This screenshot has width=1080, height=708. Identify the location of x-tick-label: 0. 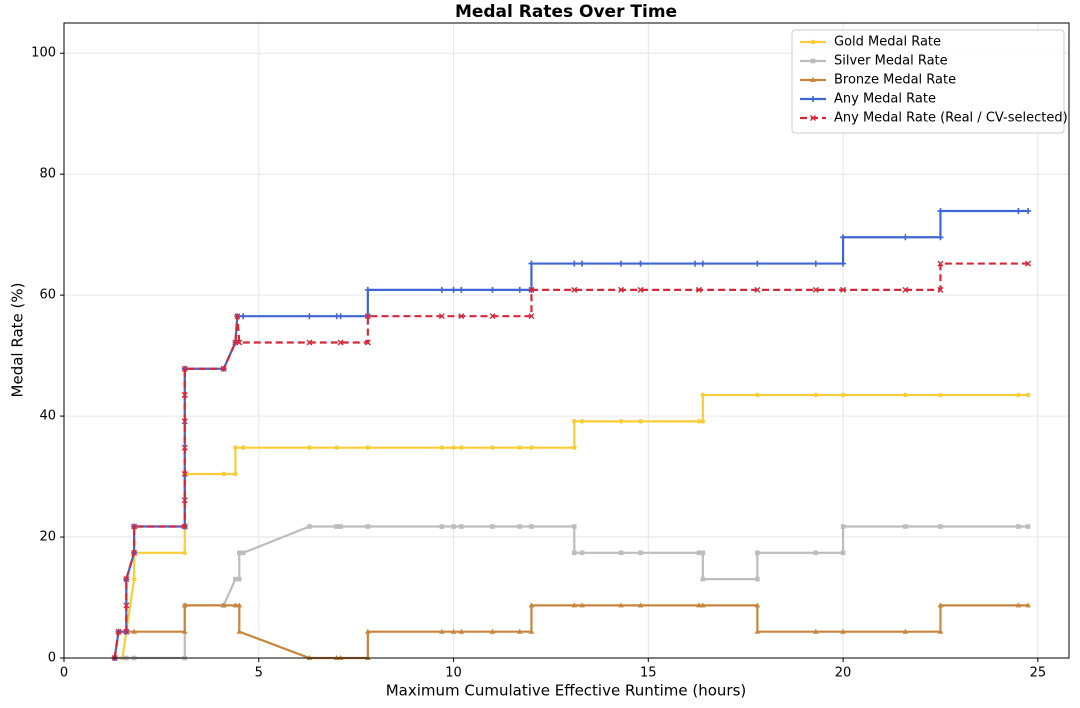
(64, 673).